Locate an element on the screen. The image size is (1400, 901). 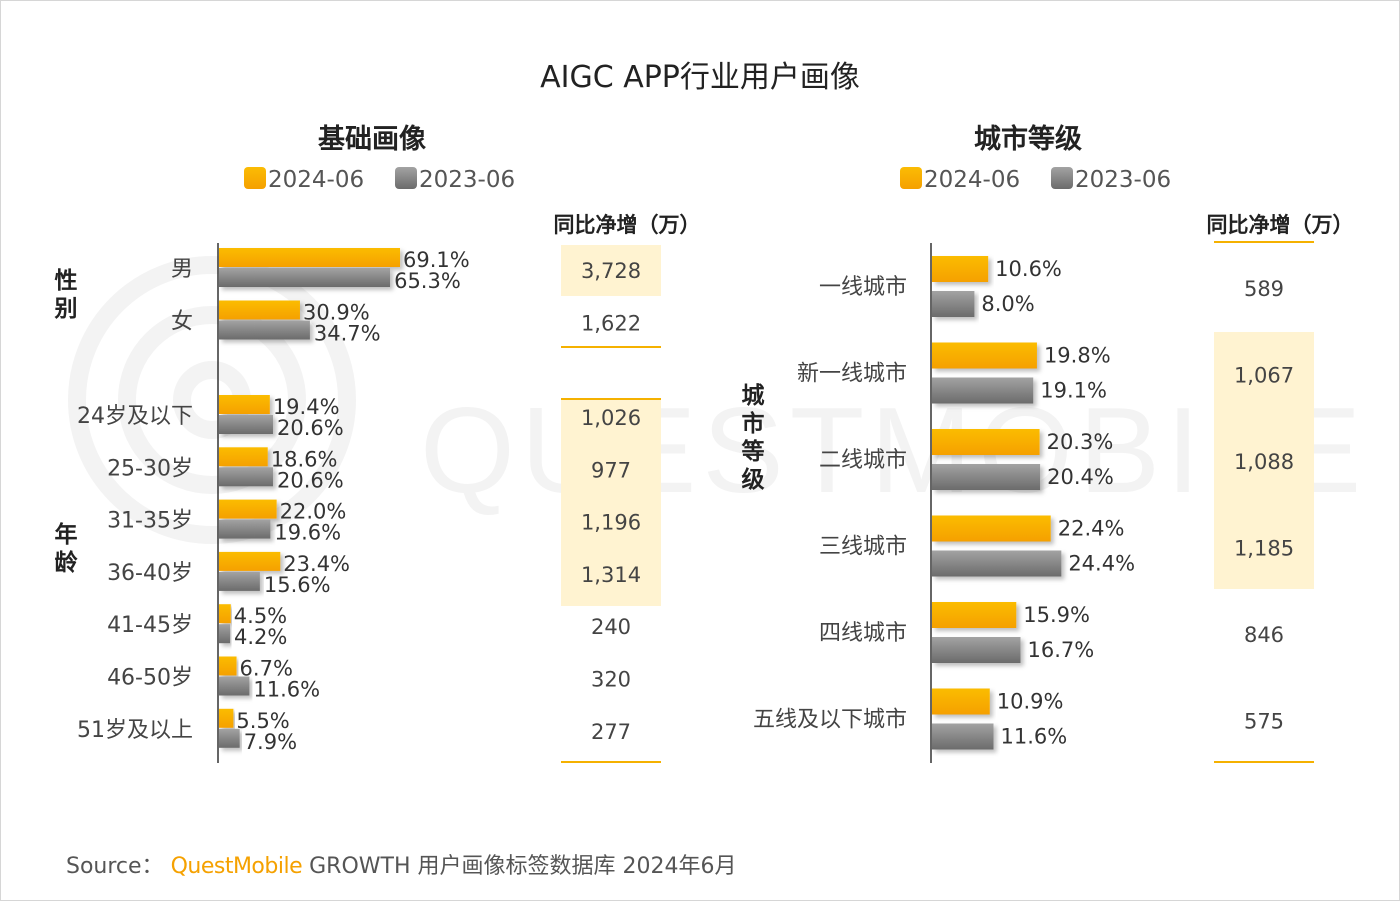
category-label: 25-30岁 is located at coordinates (150, 468).